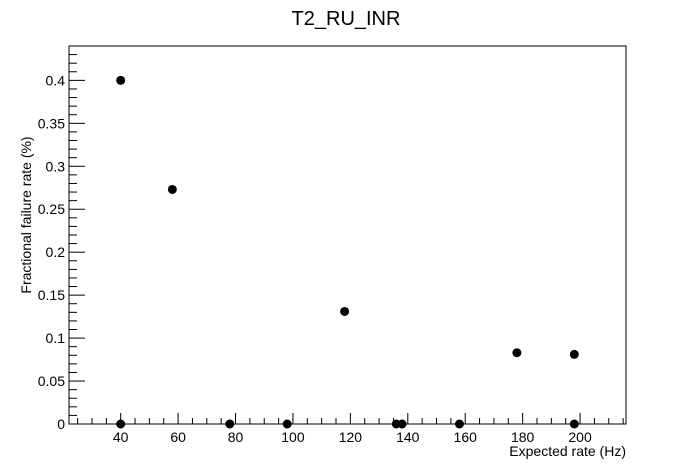 The width and height of the screenshot is (696, 472). Describe the element at coordinates (56, 252) in the screenshot. I see `y-tick-label: 0.2` at that location.